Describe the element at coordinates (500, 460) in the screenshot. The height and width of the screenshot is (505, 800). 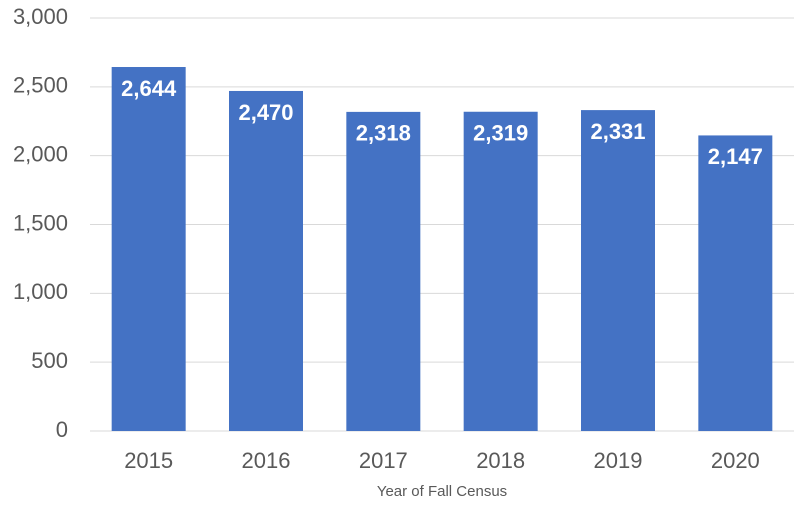
I see `x-tick-label: 2018` at that location.